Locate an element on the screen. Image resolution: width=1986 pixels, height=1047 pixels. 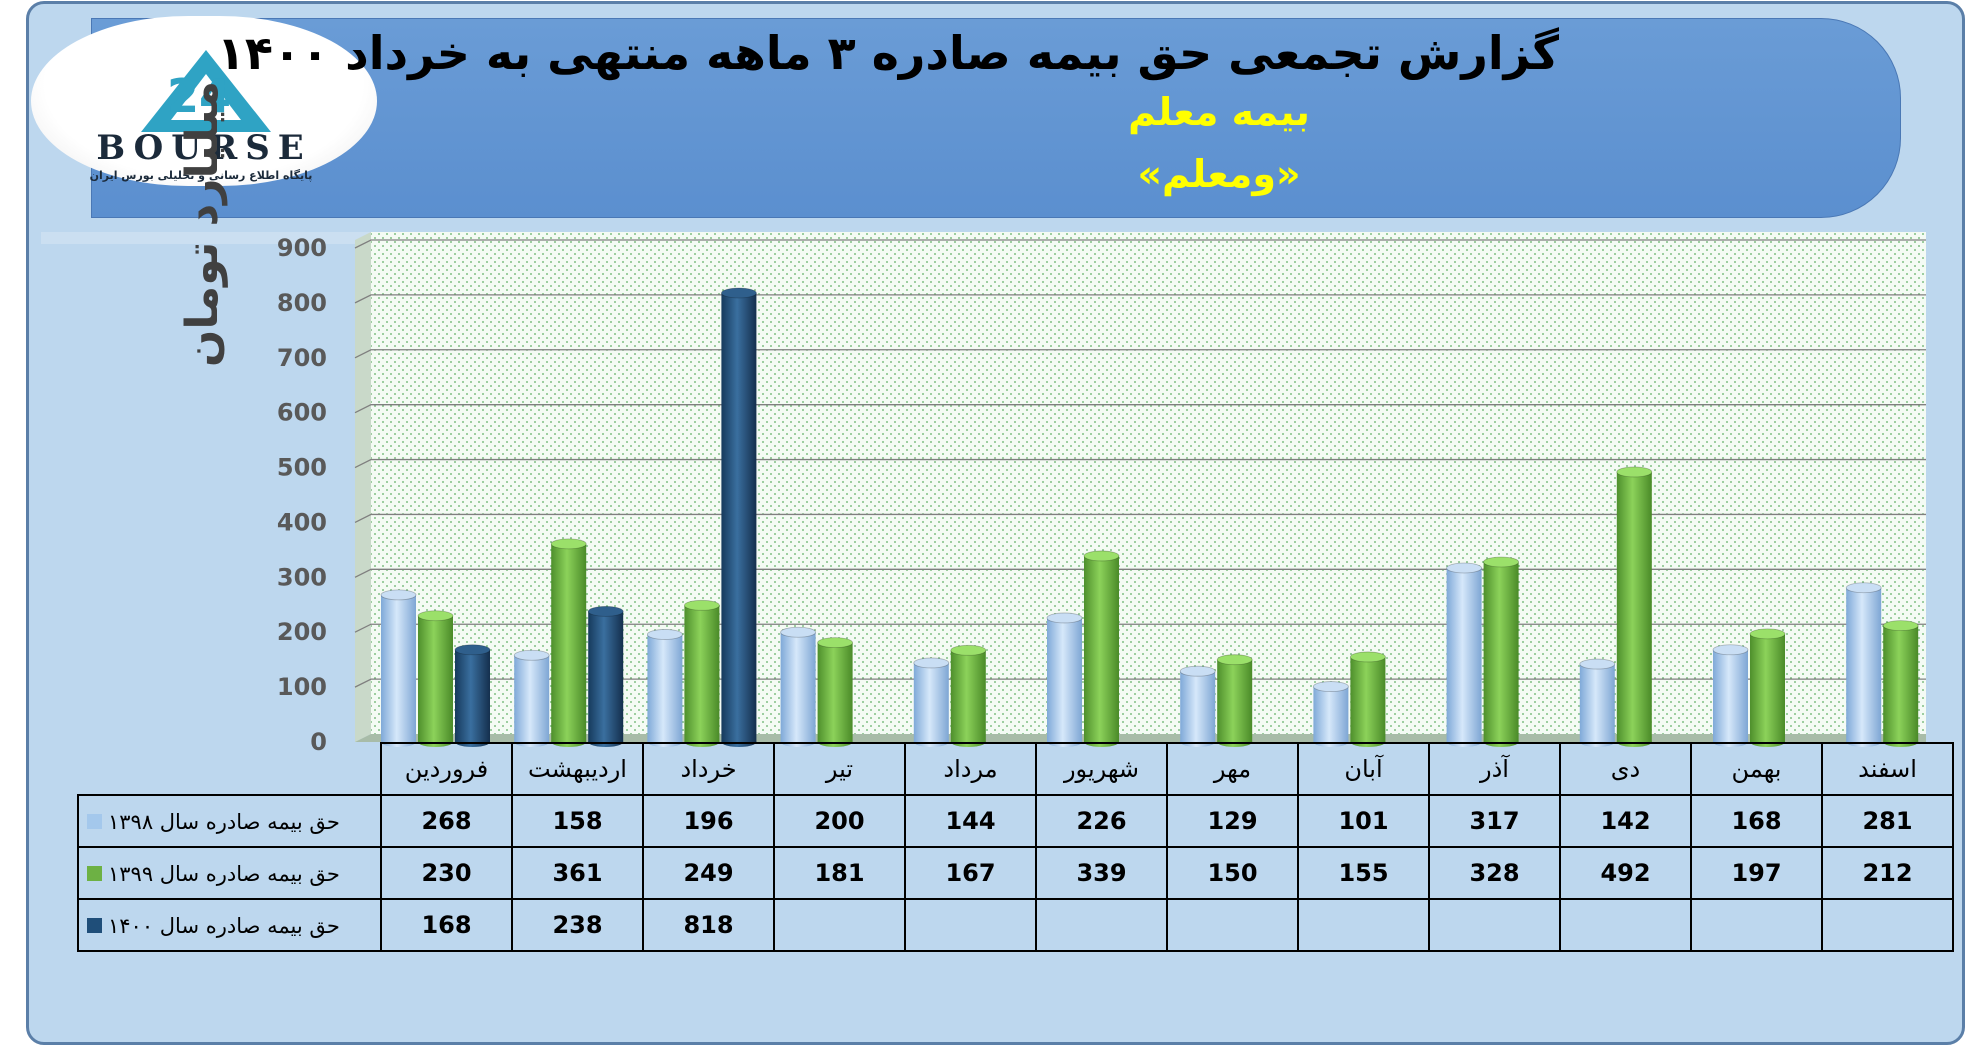
y-tick-label: 200 is located at coordinates (302, 632).